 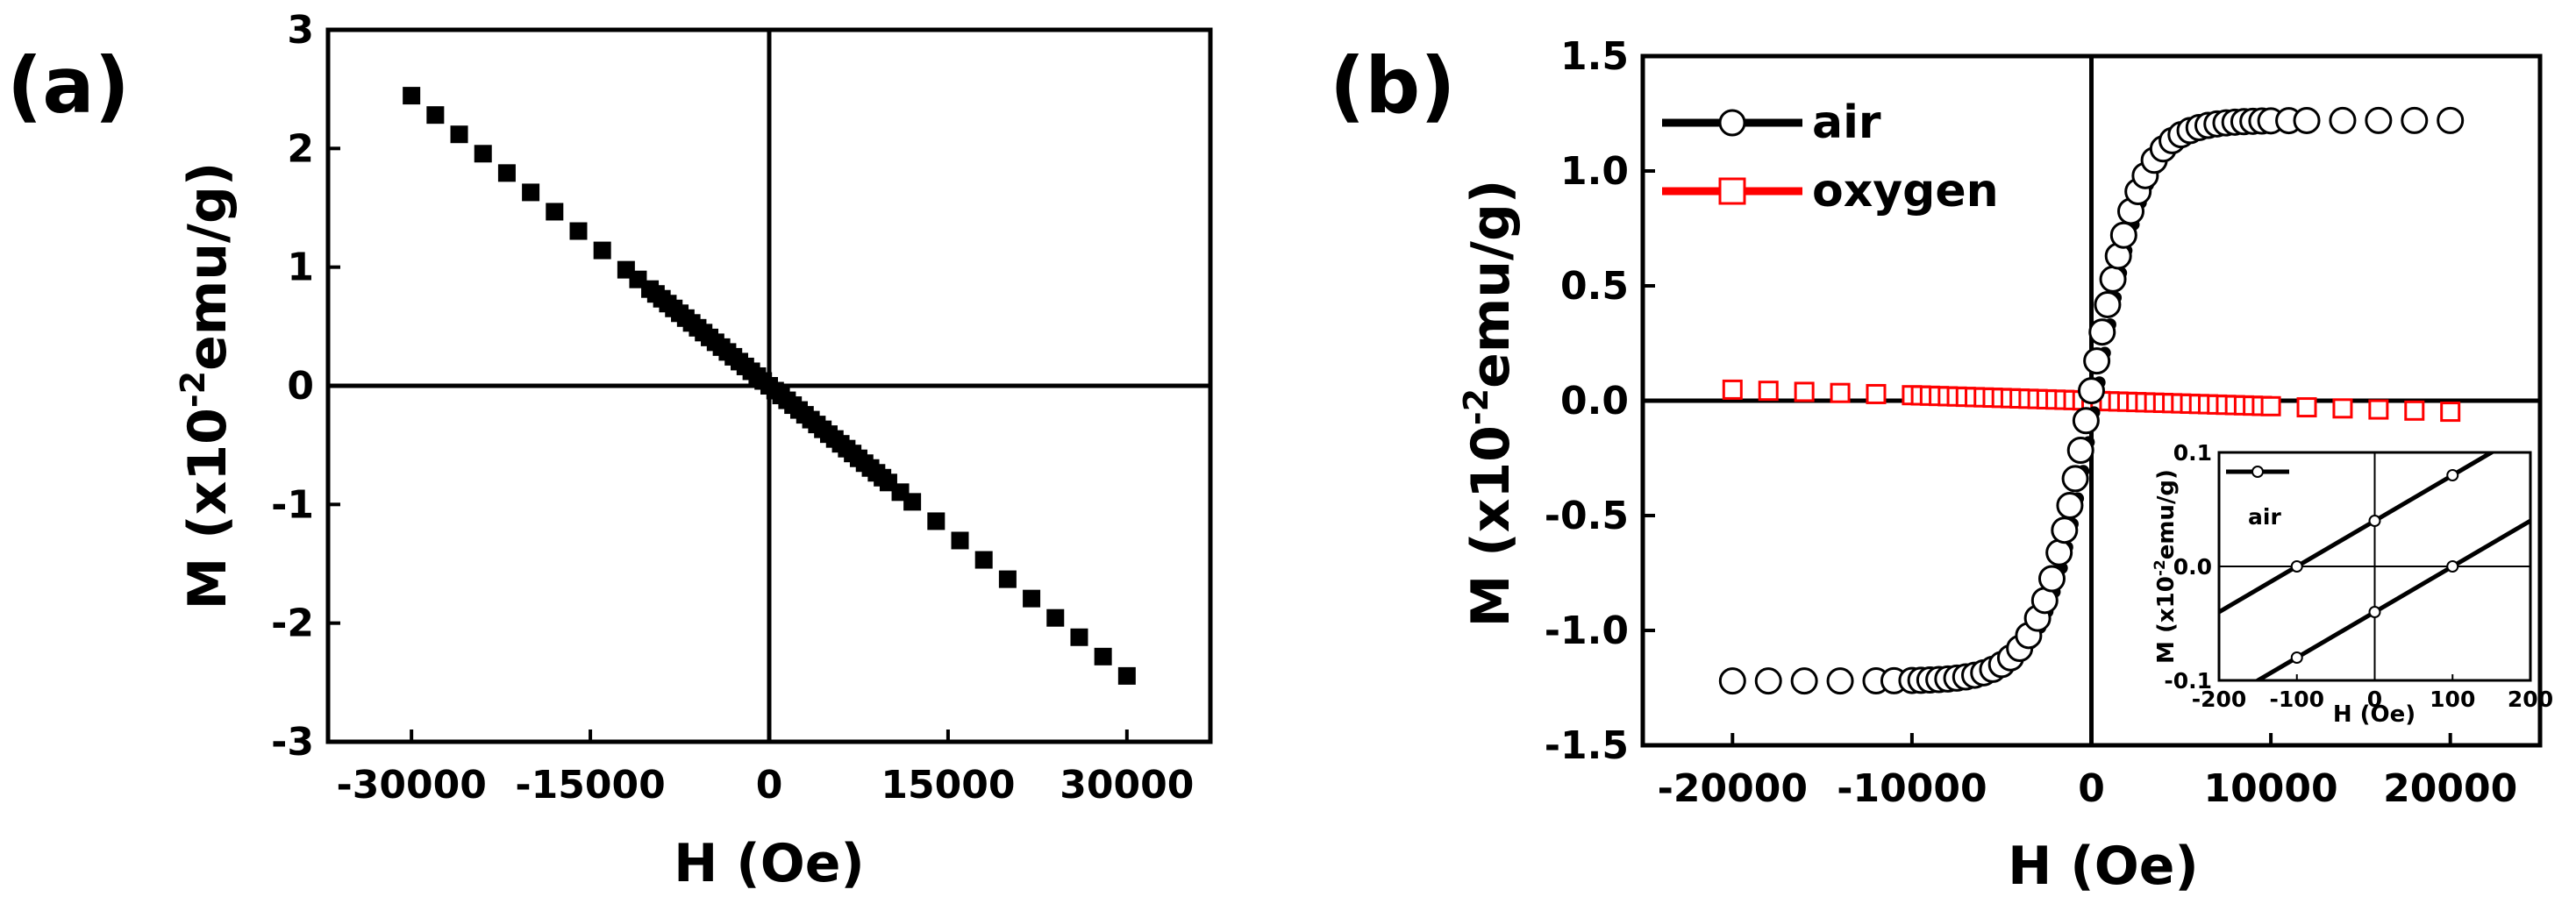 I want to click on y-tick-label: -1.5, so click(x=1587, y=745).